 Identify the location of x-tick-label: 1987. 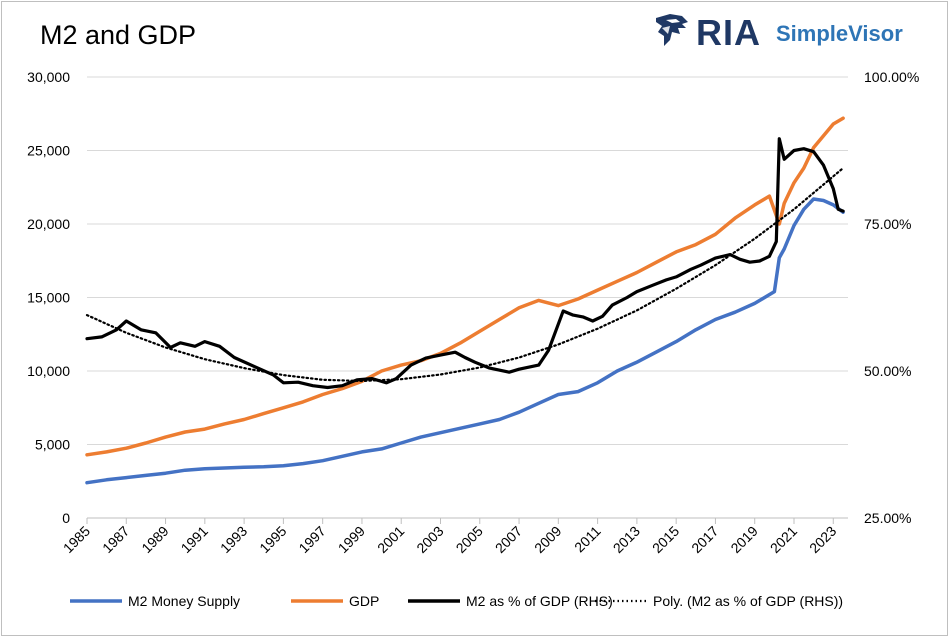
(115, 539).